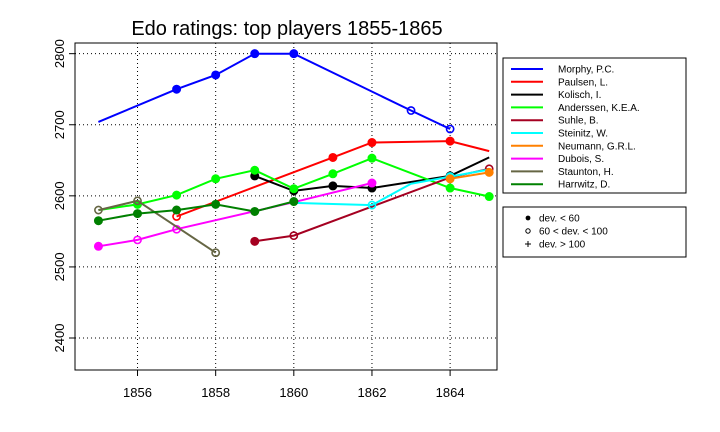  Describe the element at coordinates (137, 392) in the screenshot. I see `x-tick-label: 1856` at that location.